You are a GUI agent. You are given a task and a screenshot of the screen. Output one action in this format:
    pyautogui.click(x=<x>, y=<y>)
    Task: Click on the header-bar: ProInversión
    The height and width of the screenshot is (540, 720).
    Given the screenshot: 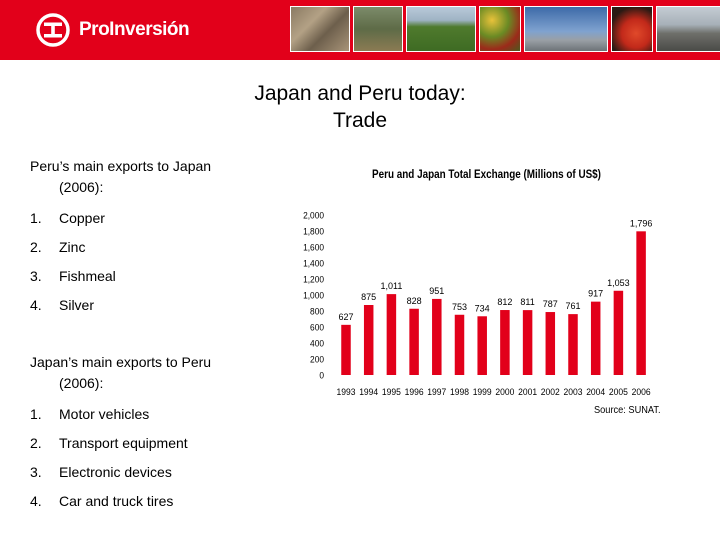 What is the action you would take?
    pyautogui.click(x=360, y=30)
    